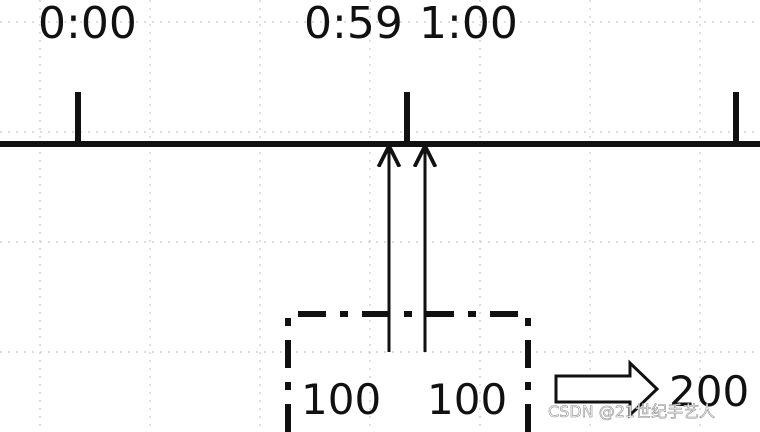  What do you see at coordinates (467, 399) in the screenshot?
I see `window-value-right: 100` at bounding box center [467, 399].